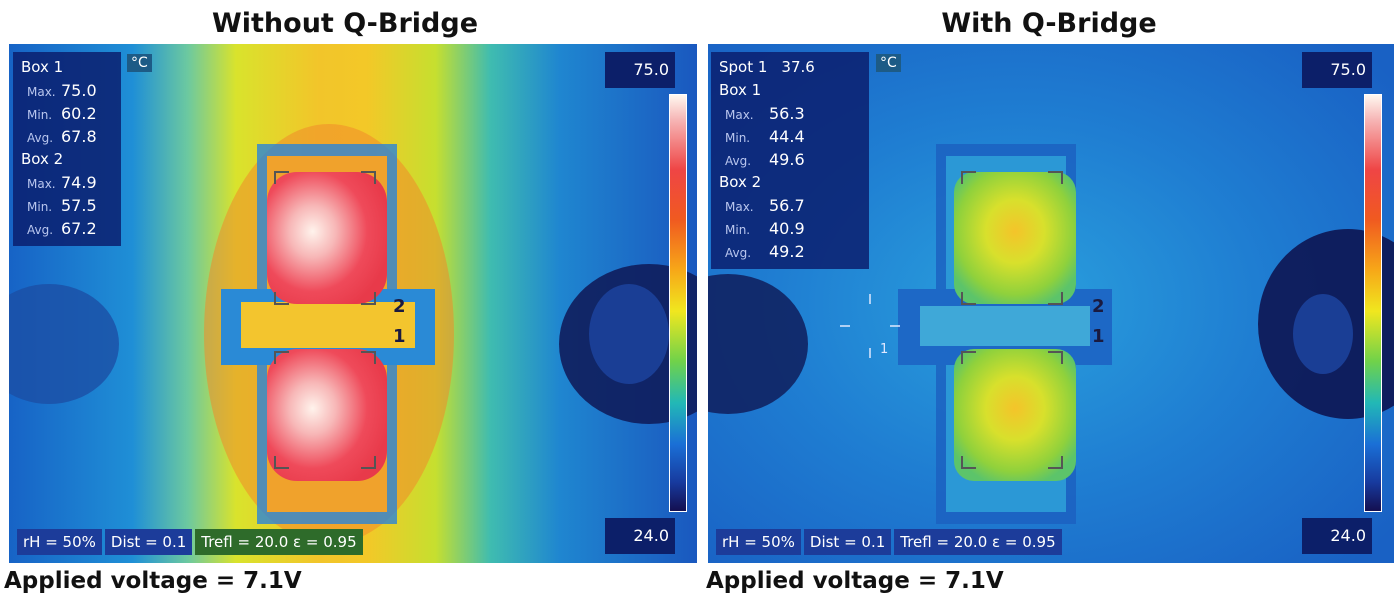 The height and width of the screenshot is (599, 1394). Describe the element at coordinates (847, 542) in the screenshot. I see `right-dist-status: Dist = 0.1` at that location.